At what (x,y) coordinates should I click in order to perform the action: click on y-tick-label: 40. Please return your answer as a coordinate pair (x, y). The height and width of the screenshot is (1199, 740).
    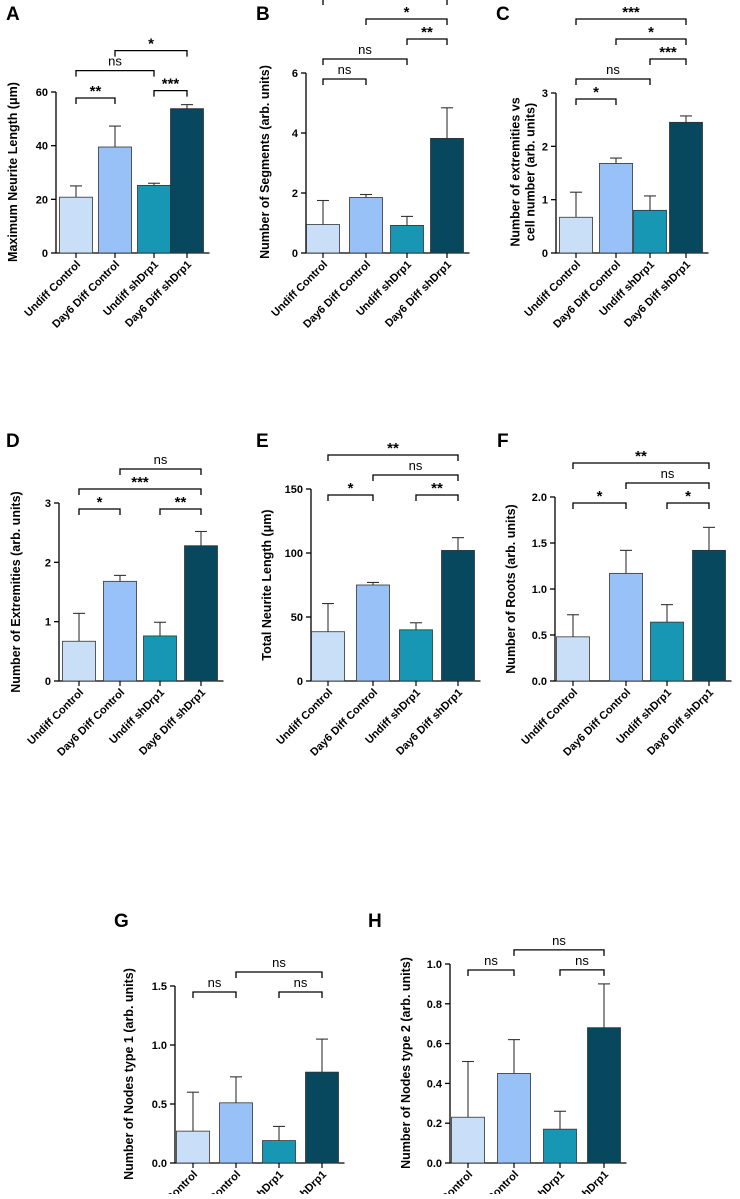
    Looking at the image, I should click on (42, 147).